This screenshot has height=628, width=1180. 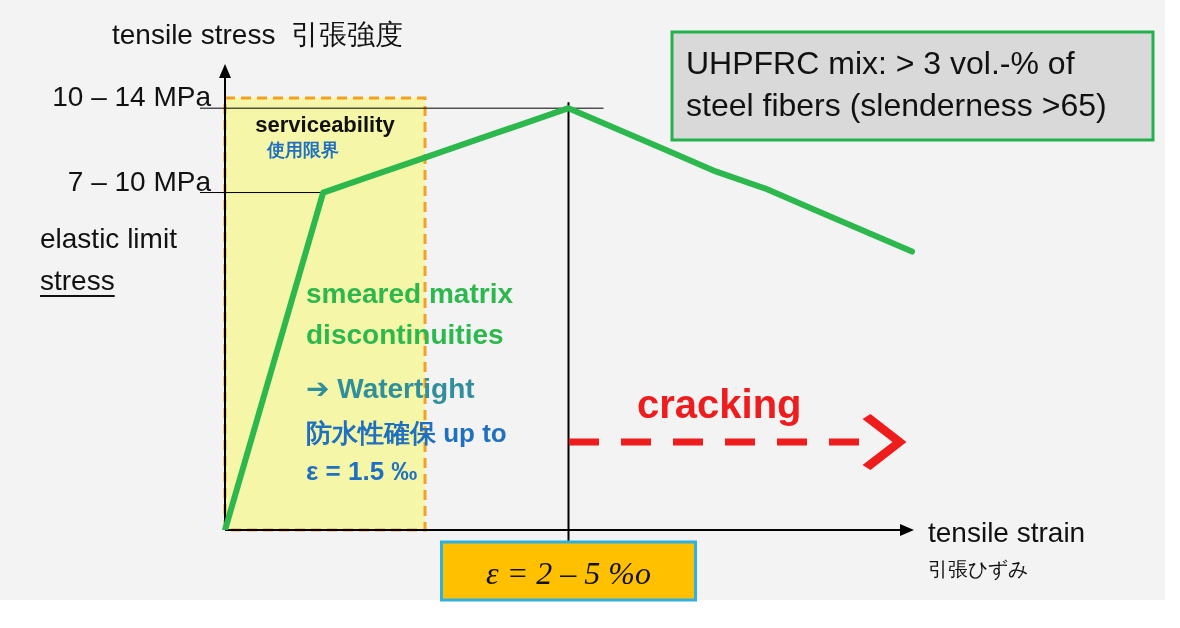 What do you see at coordinates (390, 388) in the screenshot?
I see `annotation: ➔ Watertight` at bounding box center [390, 388].